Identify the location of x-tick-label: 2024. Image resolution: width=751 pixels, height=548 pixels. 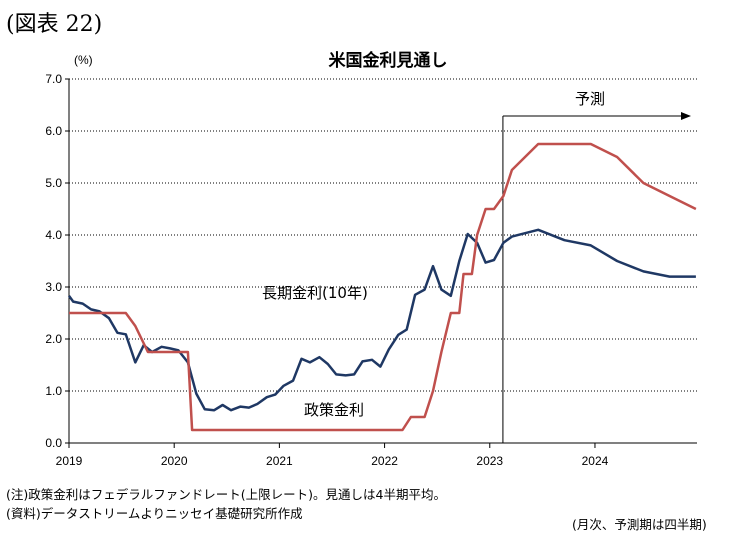
(595, 461).